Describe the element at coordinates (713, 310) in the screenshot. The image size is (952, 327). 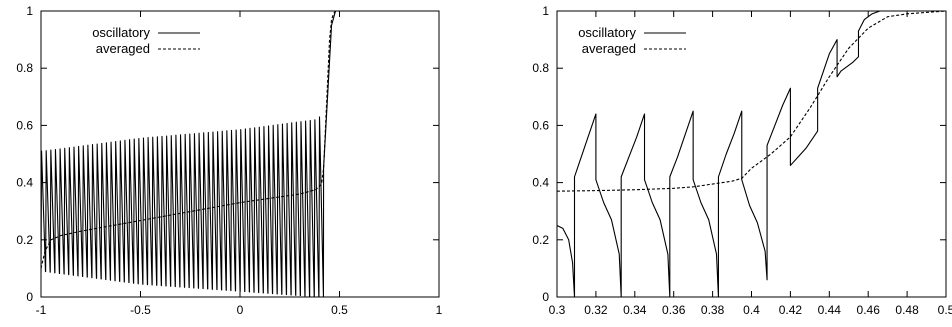
I see `x-tick-label: 0.38` at that location.